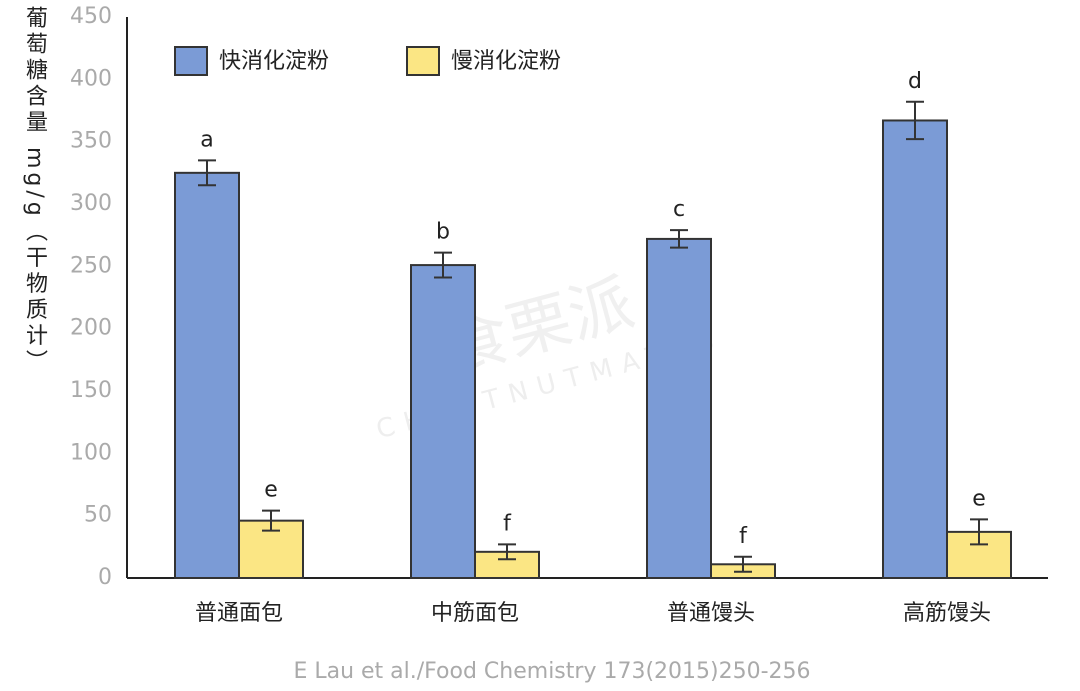 This screenshot has width=1080, height=691. Describe the element at coordinates (91, 141) in the screenshot. I see `y-tick-label: 350` at that location.